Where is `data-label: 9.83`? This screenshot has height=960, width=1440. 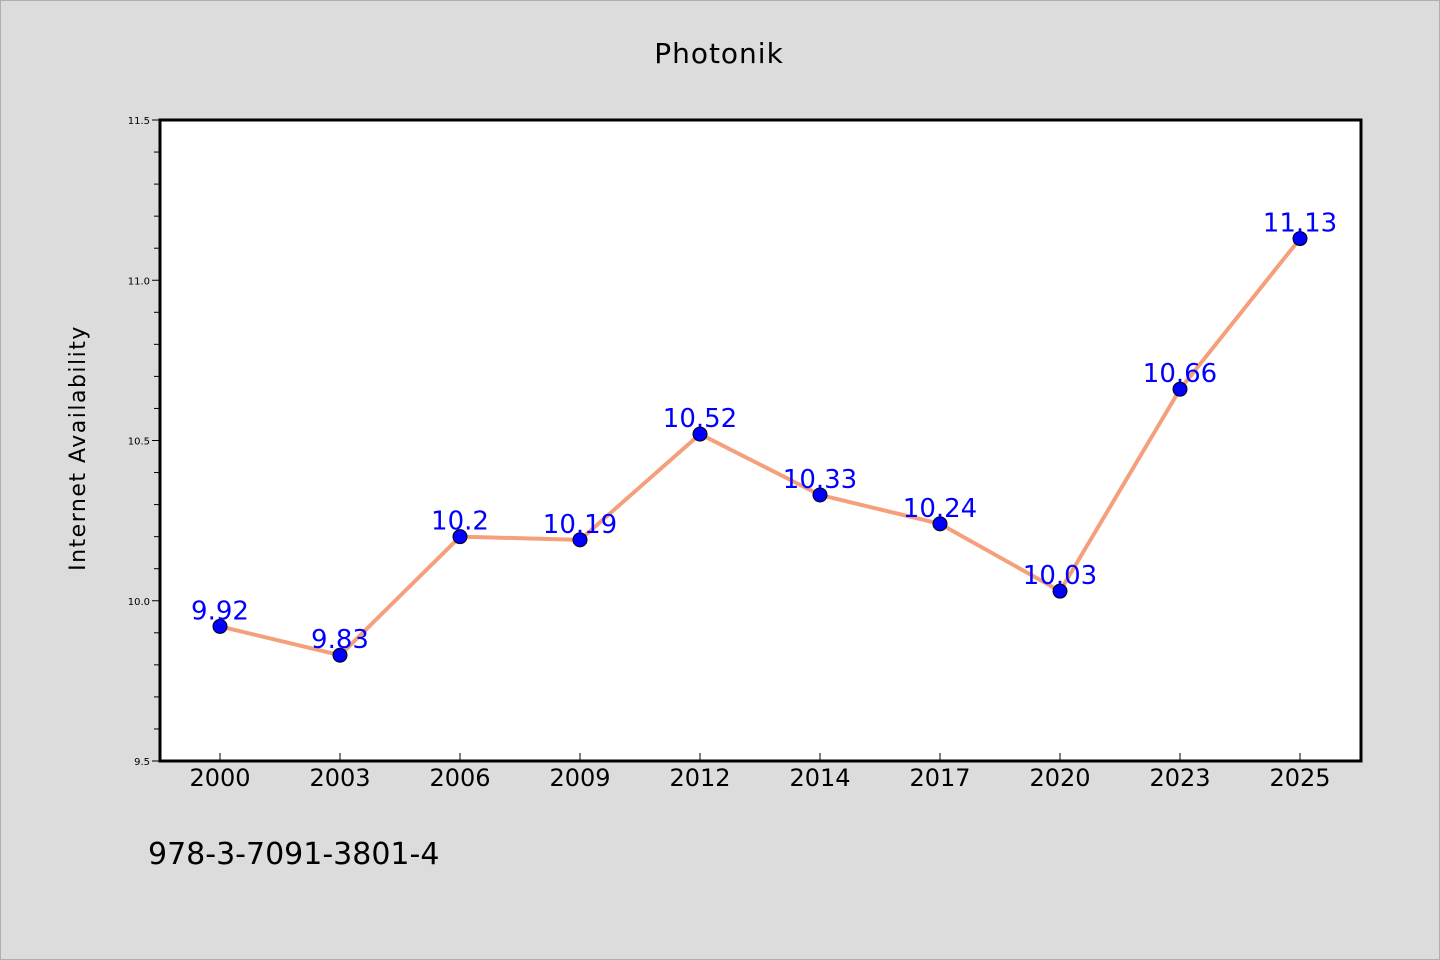 data-label: 9.83 is located at coordinates (340, 640).